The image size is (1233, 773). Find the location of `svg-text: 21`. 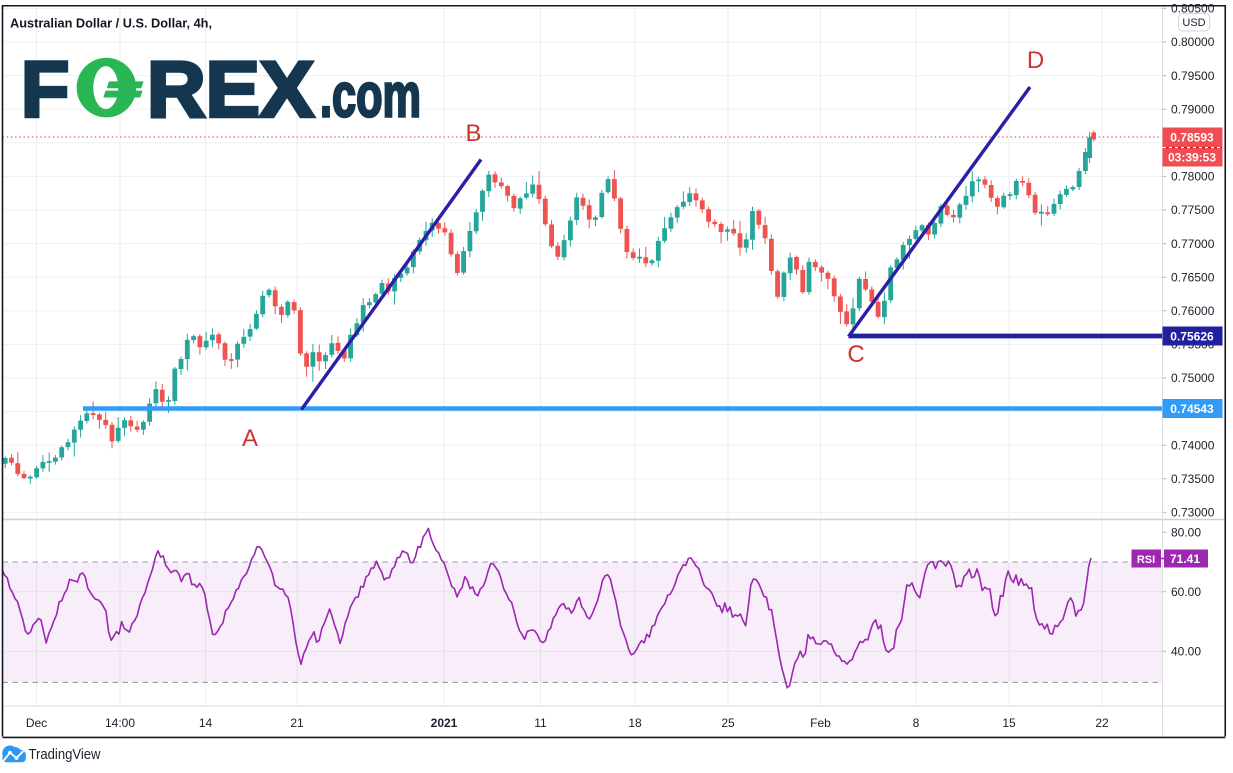

svg-text: 21 is located at coordinates (297, 723).